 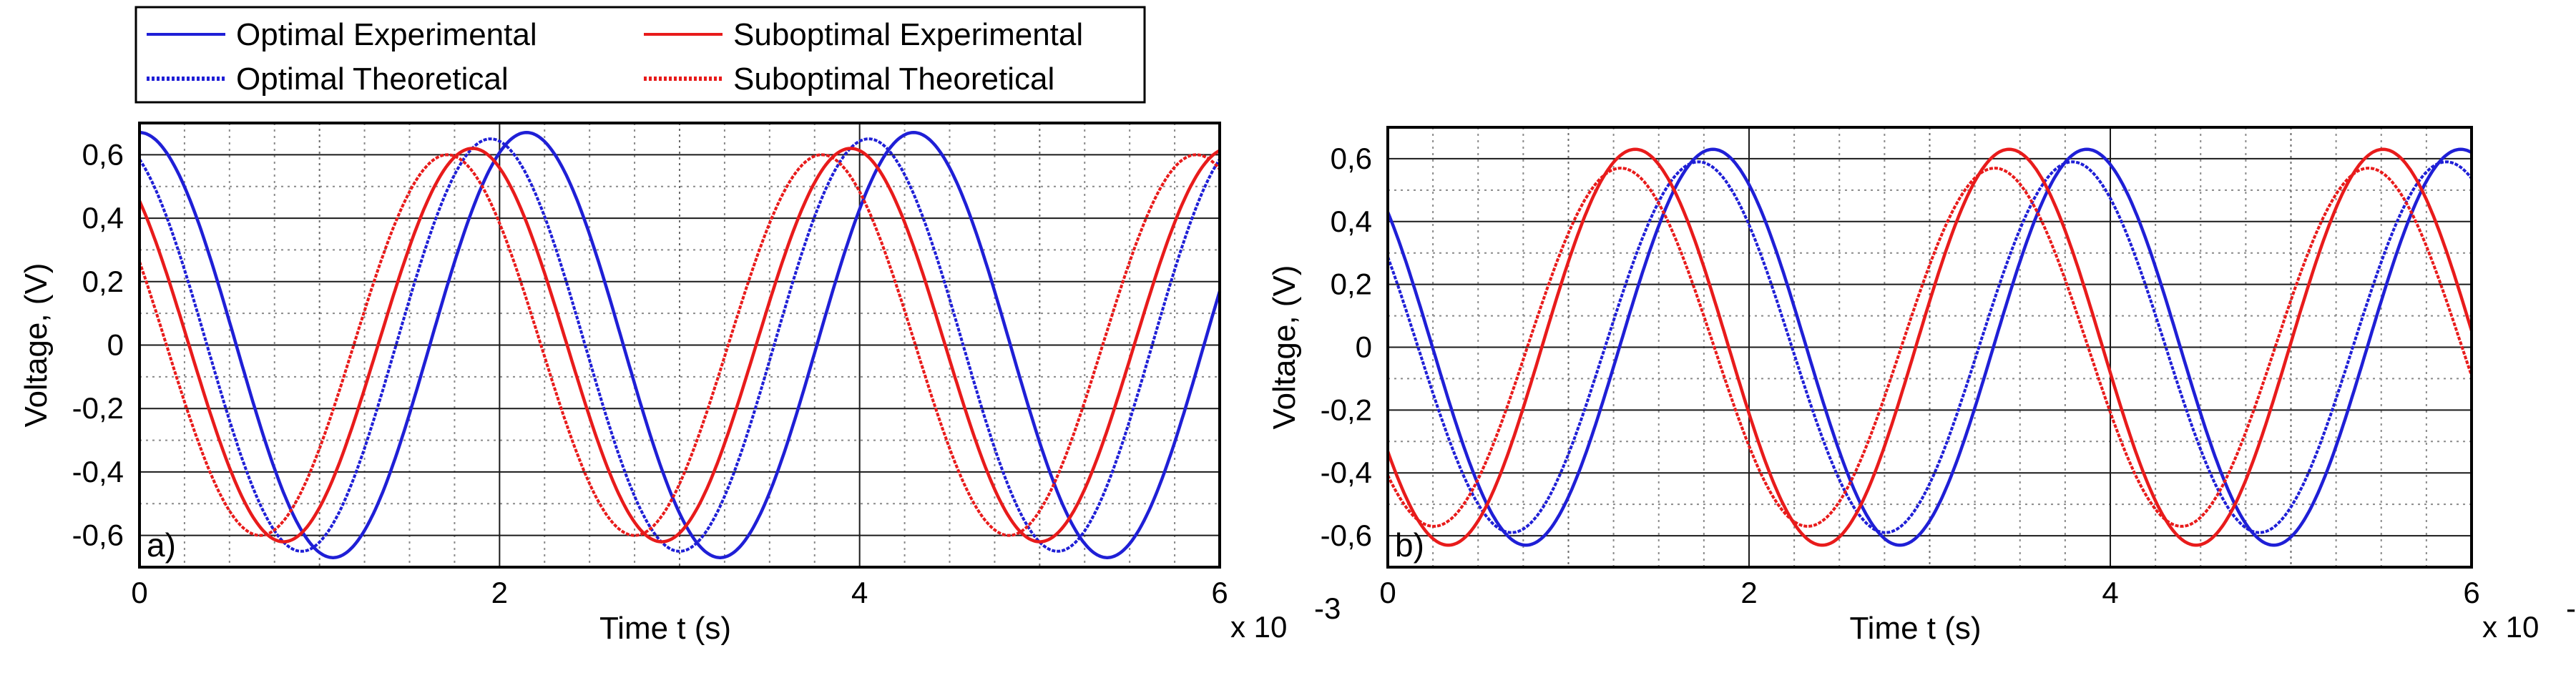 What do you see at coordinates (387, 34) in the screenshot?
I see `legend-label-optimal-experimental: Optimal Experimental` at bounding box center [387, 34].